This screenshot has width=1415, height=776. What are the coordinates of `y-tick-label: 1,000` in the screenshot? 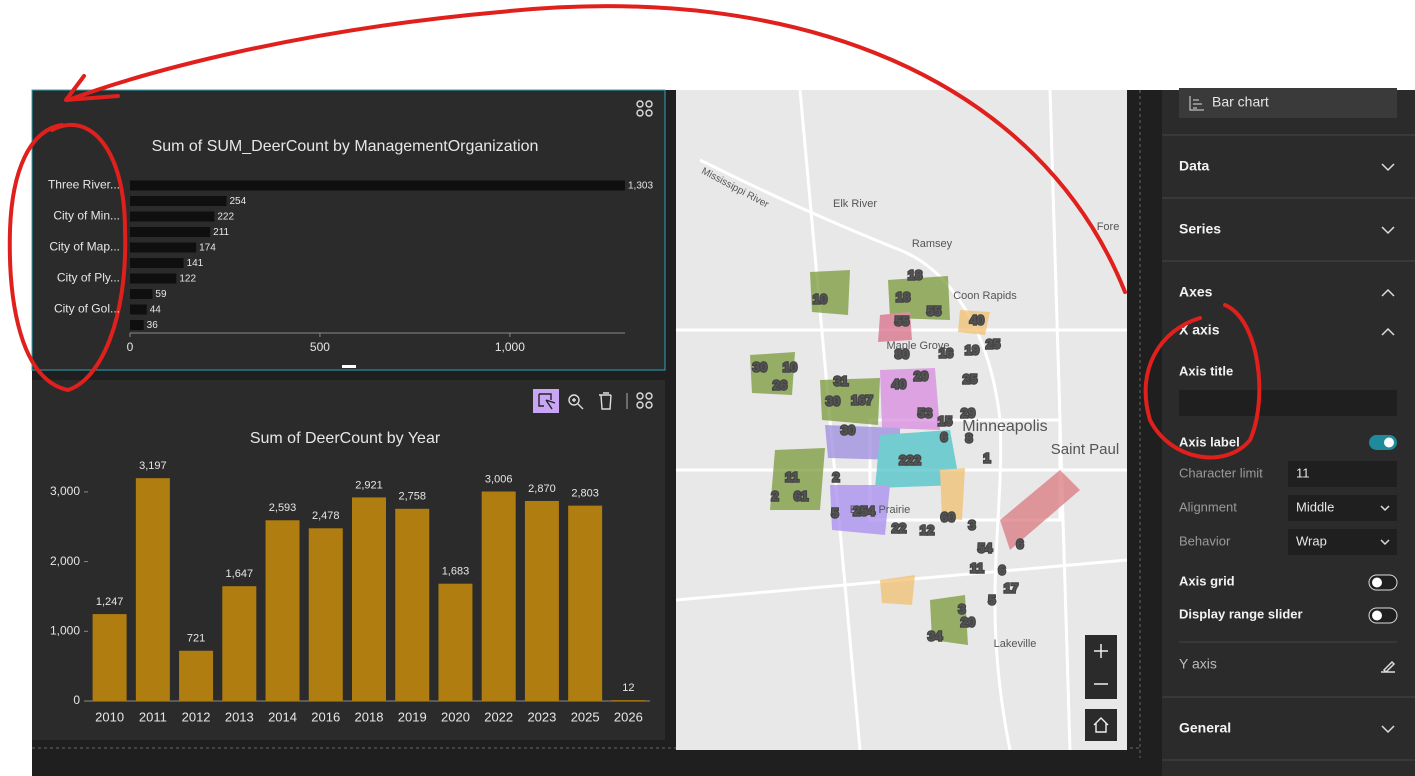 It's located at (65, 630).